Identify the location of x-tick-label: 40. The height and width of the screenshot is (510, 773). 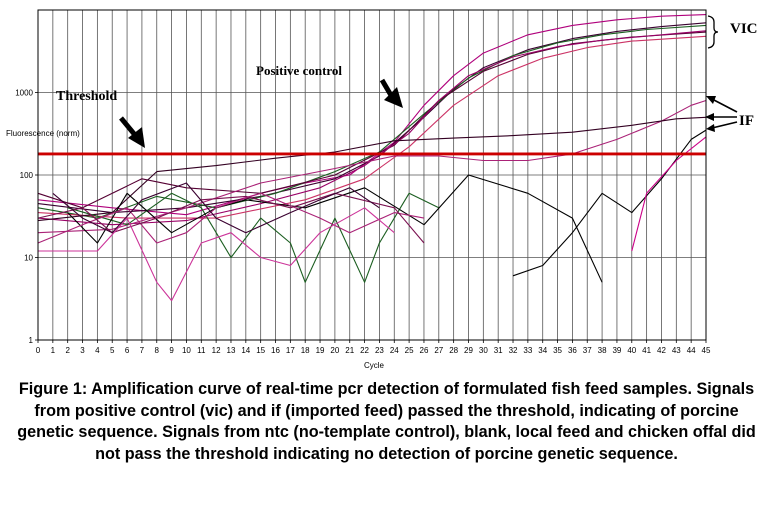
(631, 350).